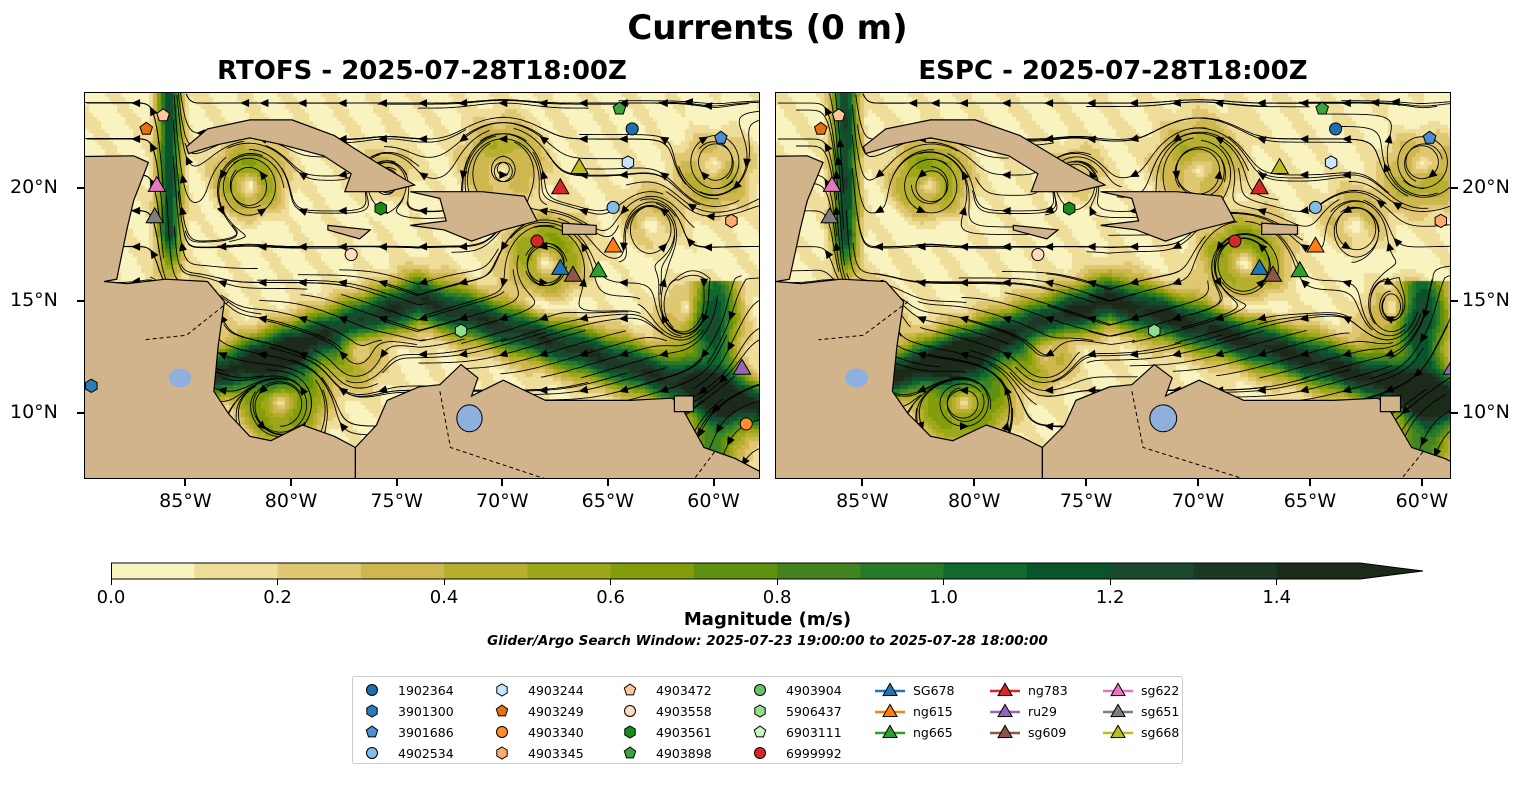 This screenshot has width=1535, height=802. What do you see at coordinates (573, 273) in the screenshot?
I see `marker-sg609` at bounding box center [573, 273].